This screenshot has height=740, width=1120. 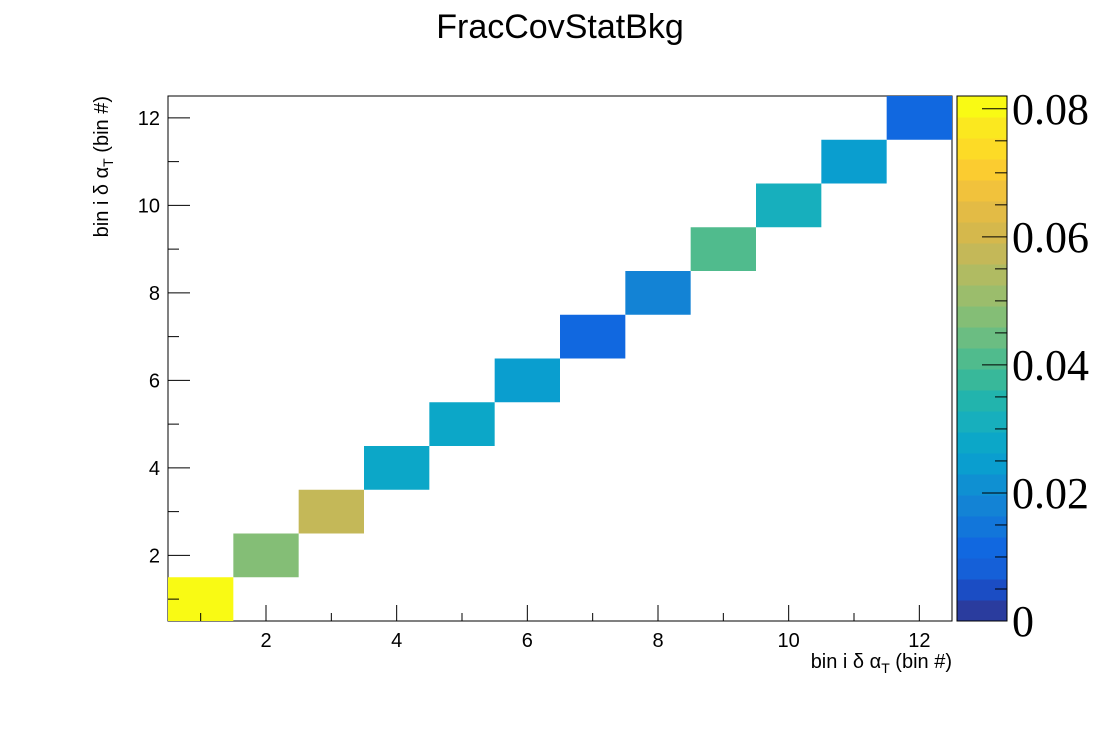 What do you see at coordinates (885, 668) in the screenshot?
I see `x-axis-label-subscript: T` at bounding box center [885, 668].